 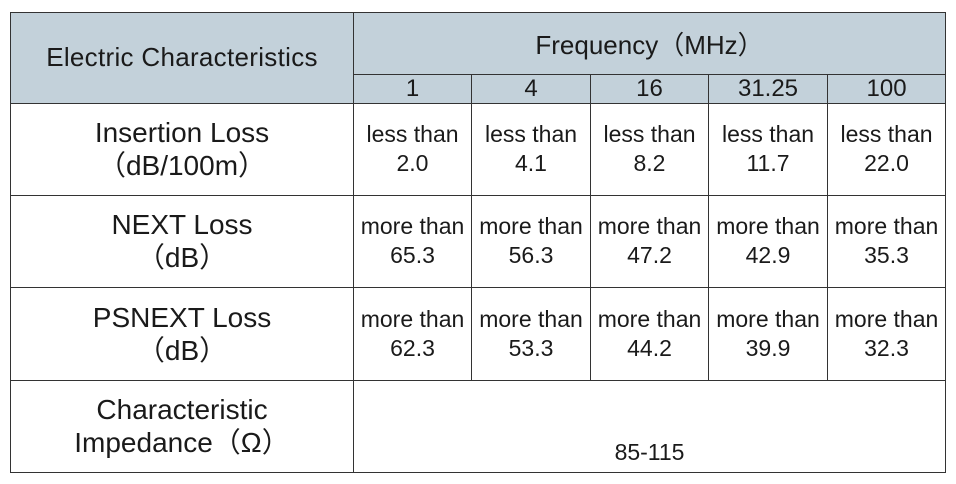 What do you see at coordinates (531, 163) in the screenshot?
I see `cell-value: 4.1` at bounding box center [531, 163].